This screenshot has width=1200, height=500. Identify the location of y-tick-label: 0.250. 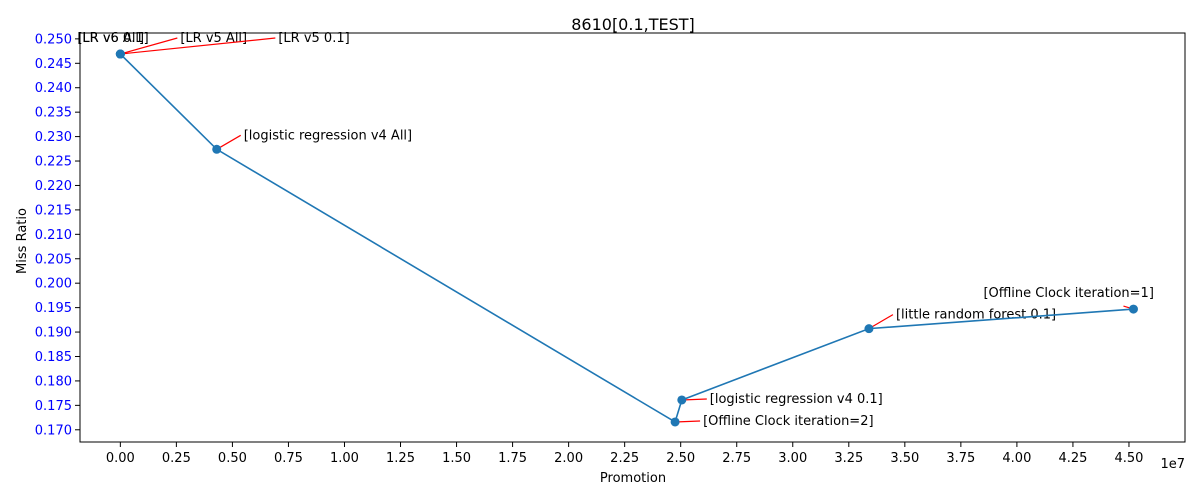
(53, 39).